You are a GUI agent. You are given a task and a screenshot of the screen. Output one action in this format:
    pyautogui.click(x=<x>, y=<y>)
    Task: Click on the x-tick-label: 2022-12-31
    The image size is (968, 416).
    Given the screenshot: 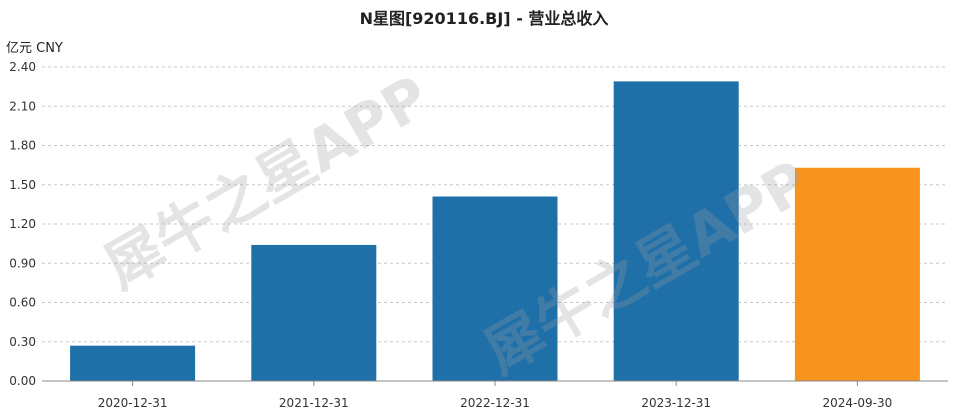 What is the action you would take?
    pyautogui.click(x=495, y=403)
    